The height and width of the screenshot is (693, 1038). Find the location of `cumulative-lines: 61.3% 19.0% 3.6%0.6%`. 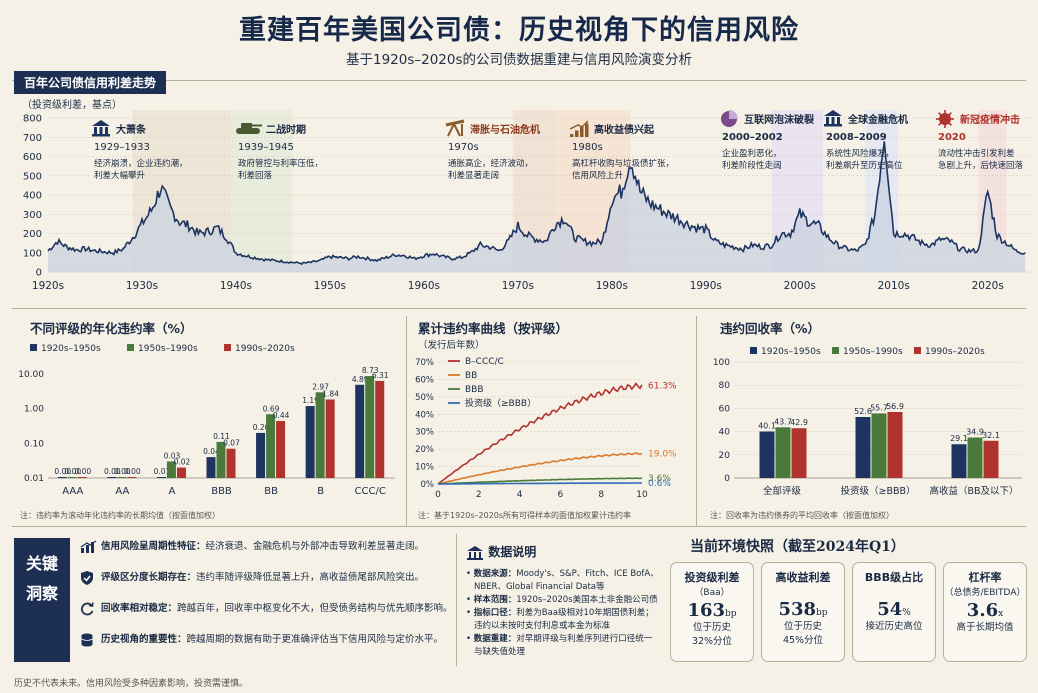

cumulative-lines: 61.3% 19.0% 3.6%0.6% is located at coordinates (557, 435).